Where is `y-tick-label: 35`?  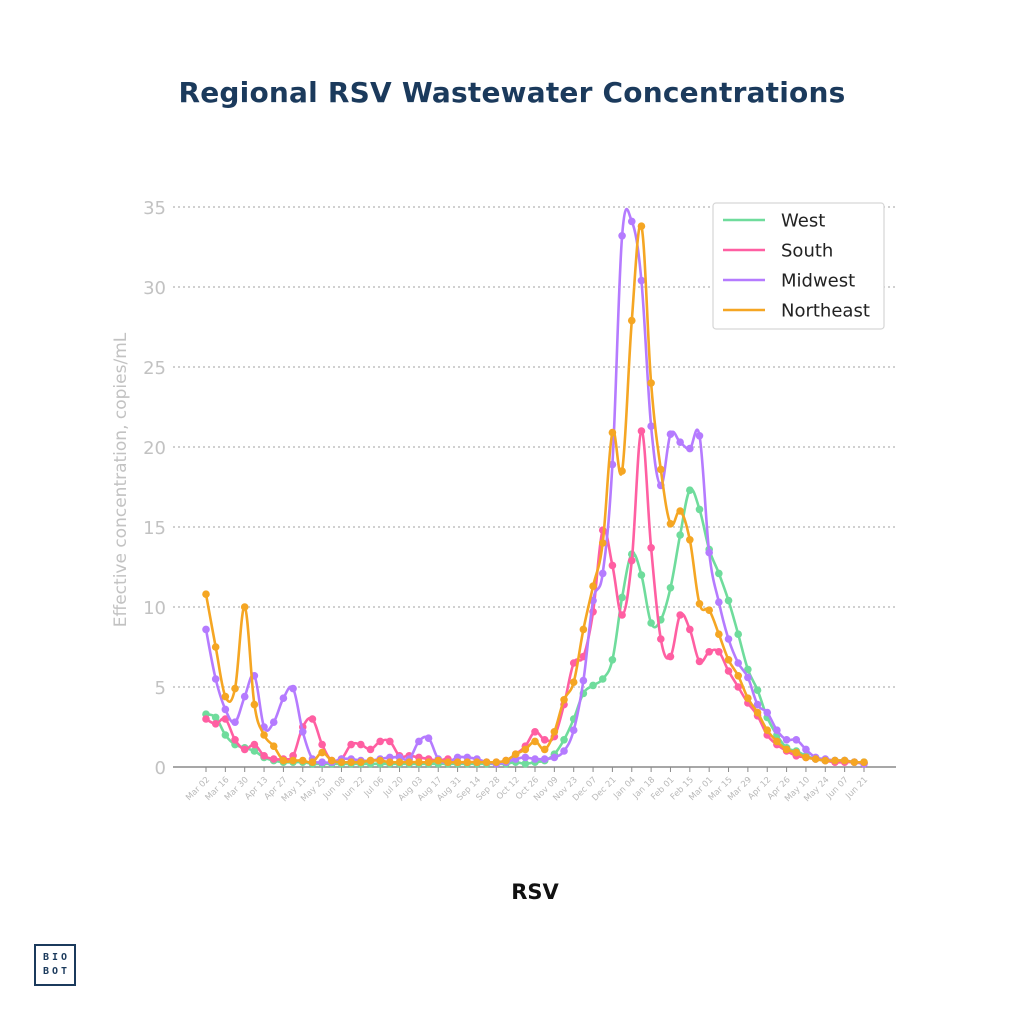 y-tick-label: 35 is located at coordinates (154, 208).